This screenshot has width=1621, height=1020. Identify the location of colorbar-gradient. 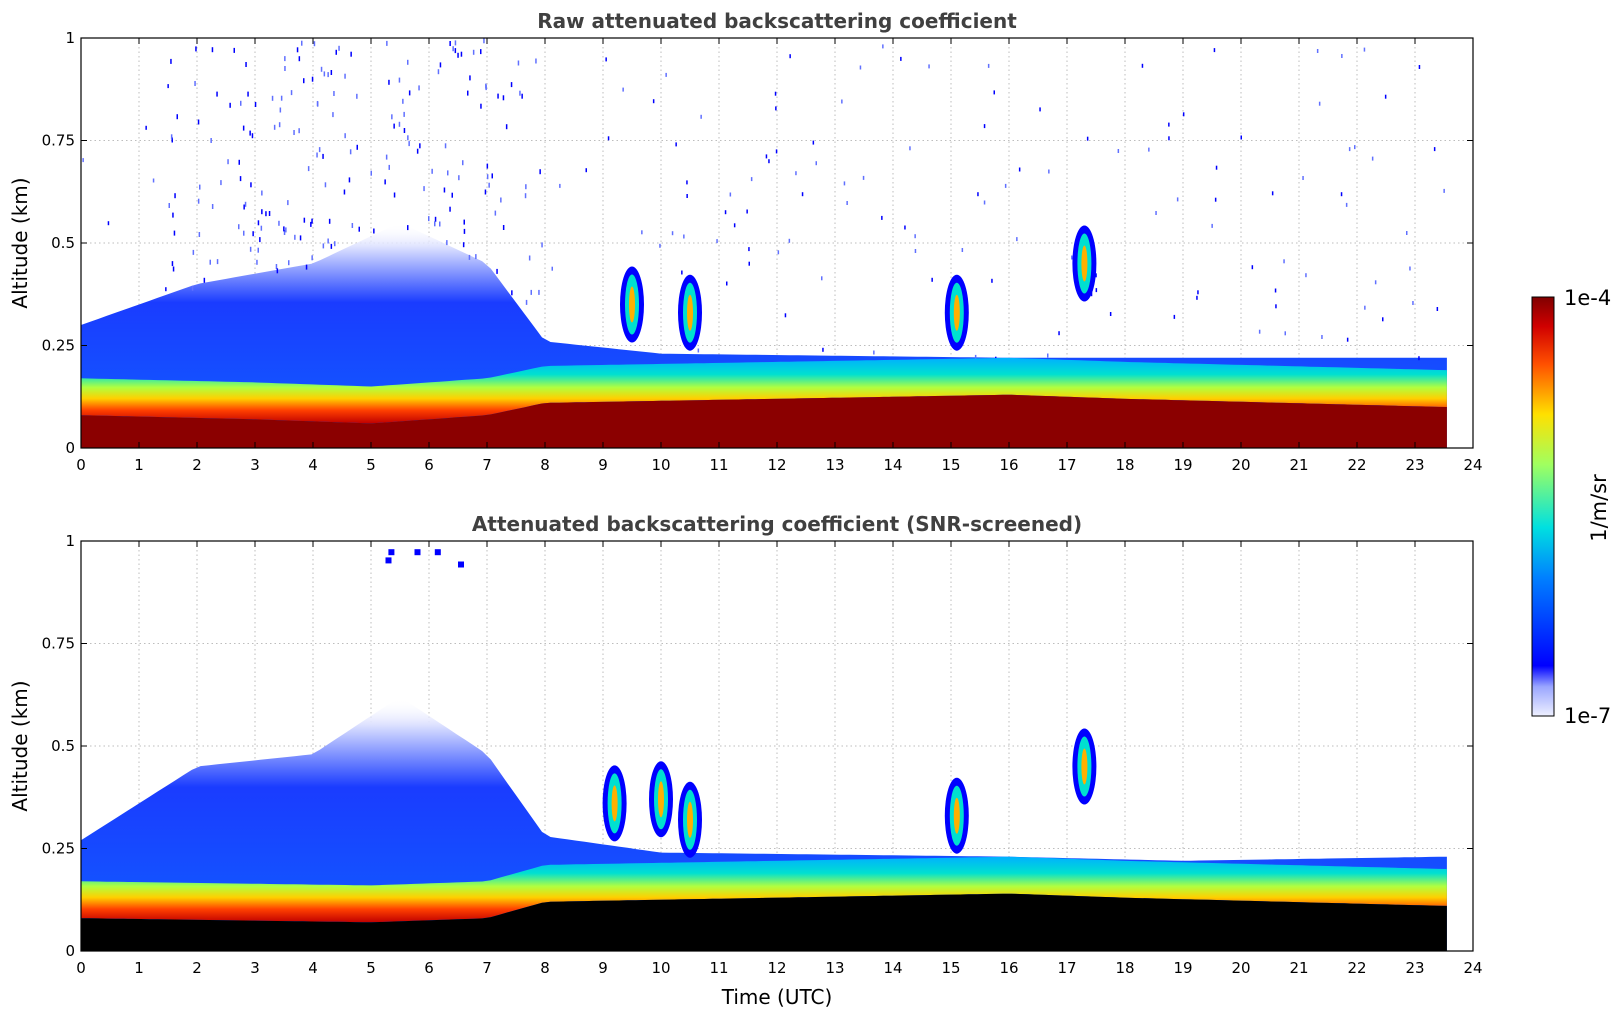
(1543, 506).